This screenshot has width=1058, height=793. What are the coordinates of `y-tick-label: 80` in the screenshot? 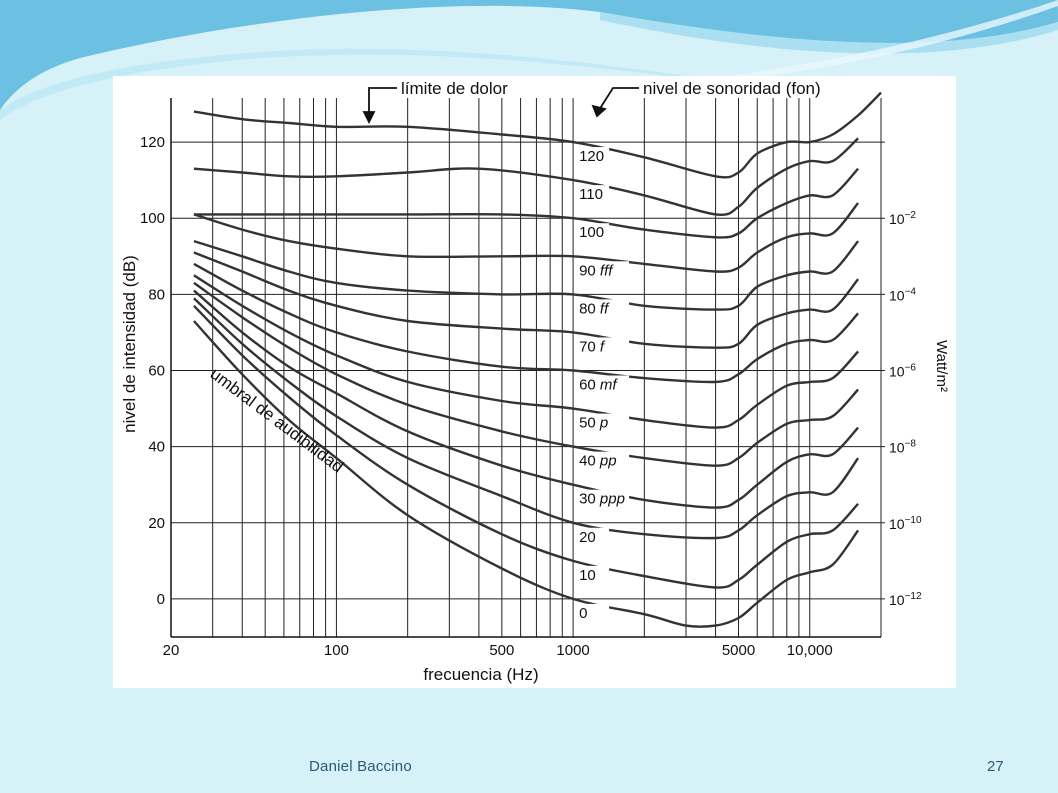 It's located at (156, 294).